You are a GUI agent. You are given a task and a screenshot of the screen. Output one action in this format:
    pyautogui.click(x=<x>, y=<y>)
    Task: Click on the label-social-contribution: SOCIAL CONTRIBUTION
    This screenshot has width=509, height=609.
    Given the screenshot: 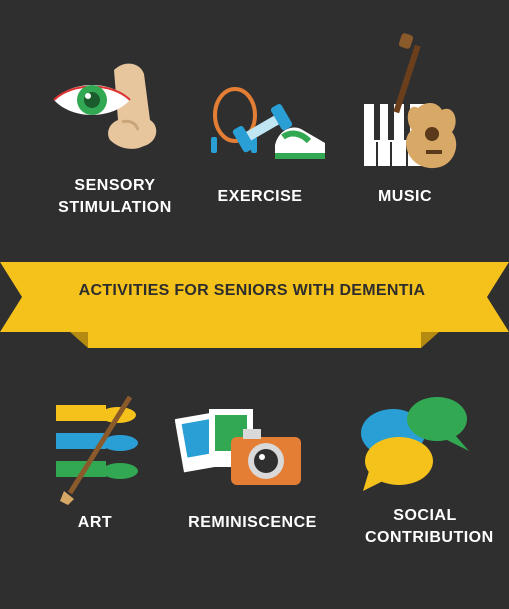 What is the action you would take?
    pyautogui.click(x=429, y=527)
    